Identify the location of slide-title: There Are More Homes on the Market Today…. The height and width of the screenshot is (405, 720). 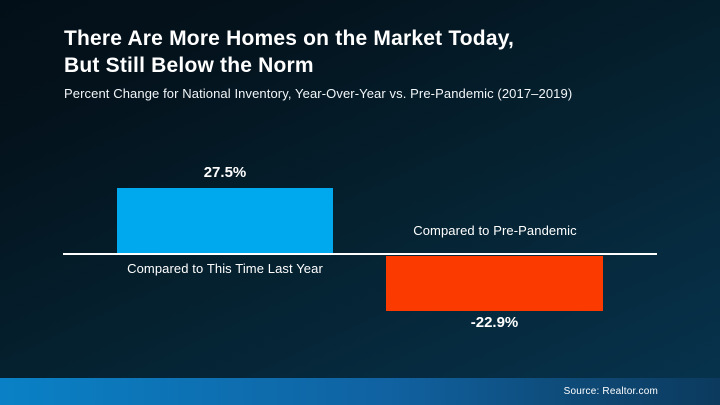
(318, 52).